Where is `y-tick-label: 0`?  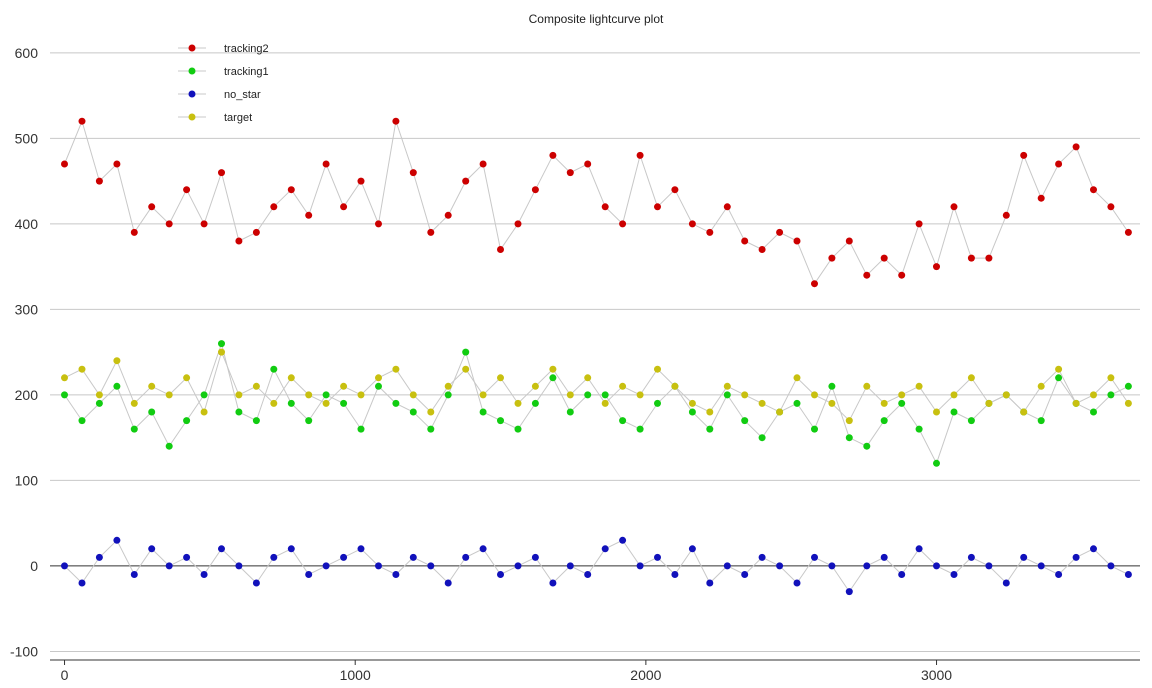
y-tick-label: 0 is located at coordinates (34, 566).